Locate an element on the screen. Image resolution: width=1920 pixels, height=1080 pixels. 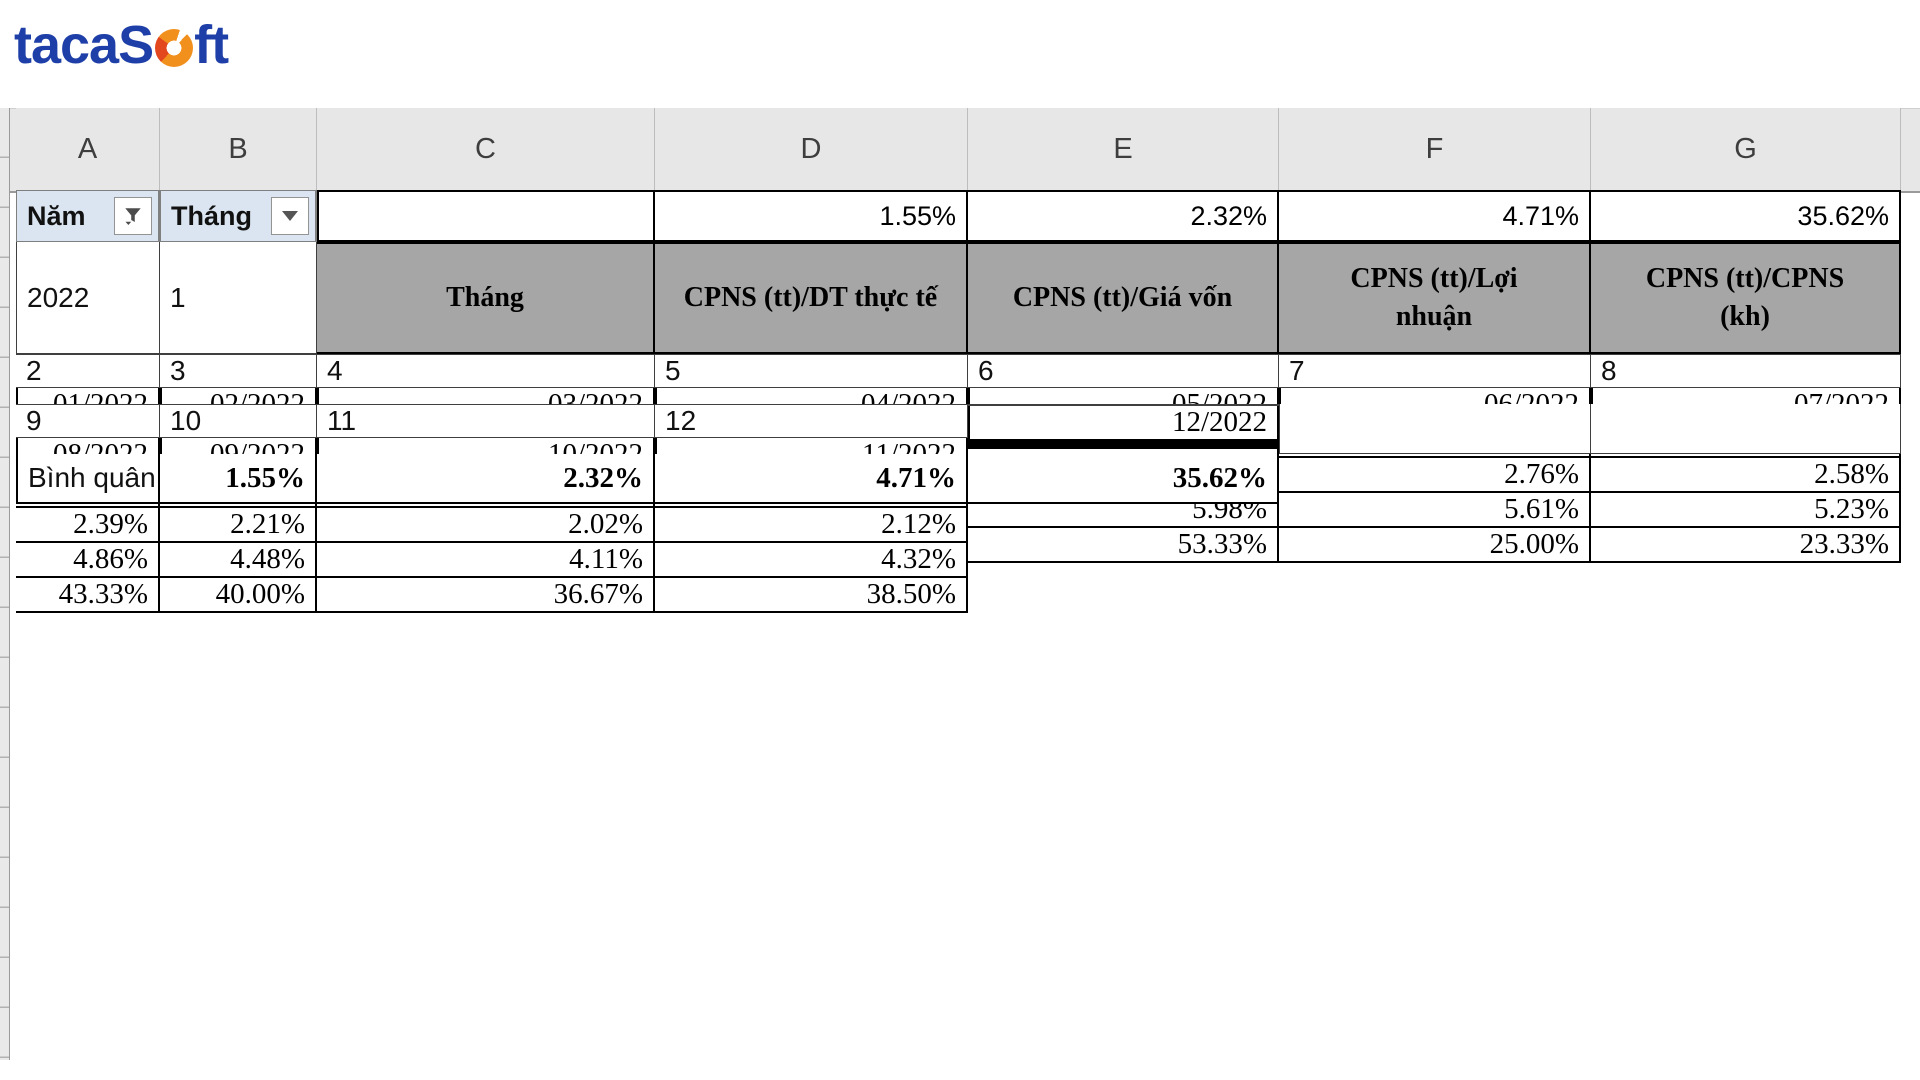
table-row: 7 06/2022 1.85% 2.76% 5.61% 25.00% is located at coordinates (1435, 458).